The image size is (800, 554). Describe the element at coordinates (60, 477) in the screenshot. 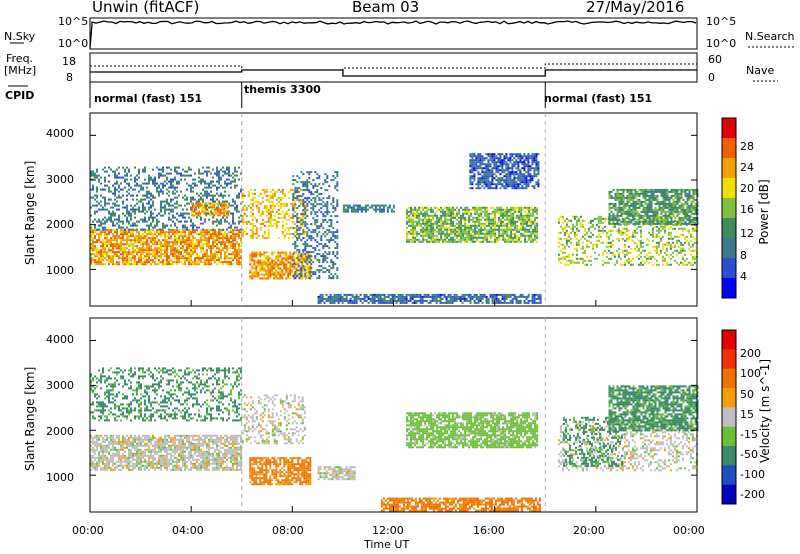

I see `p2-ytick-1000: 1000` at that location.